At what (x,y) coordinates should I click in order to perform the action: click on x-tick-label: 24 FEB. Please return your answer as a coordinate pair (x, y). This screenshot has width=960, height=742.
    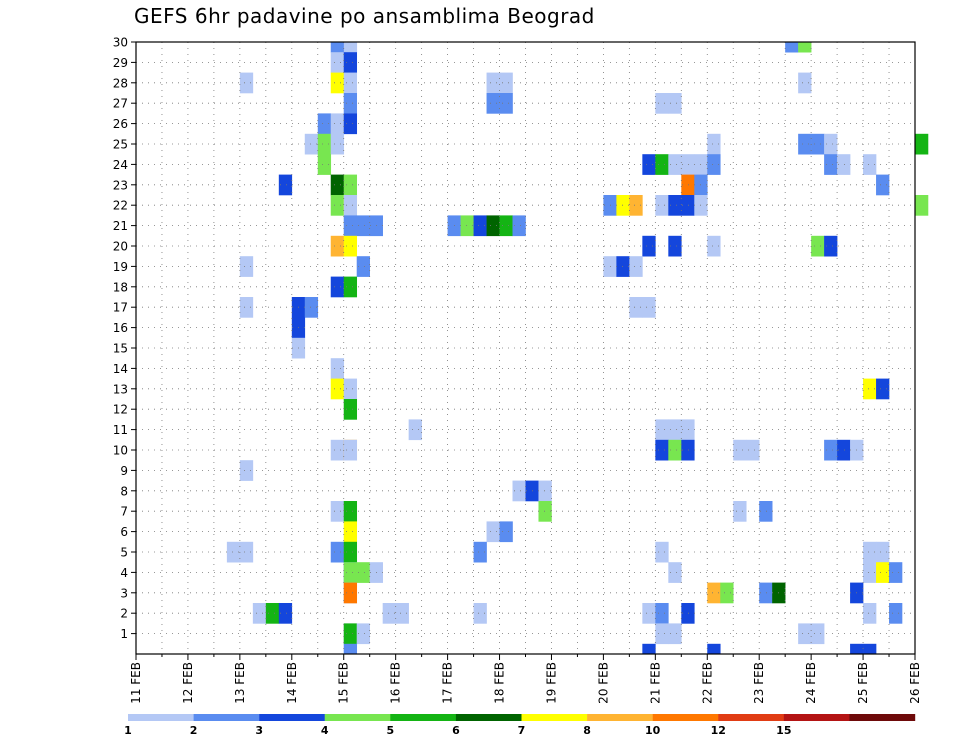
    Looking at the image, I should click on (811, 683).